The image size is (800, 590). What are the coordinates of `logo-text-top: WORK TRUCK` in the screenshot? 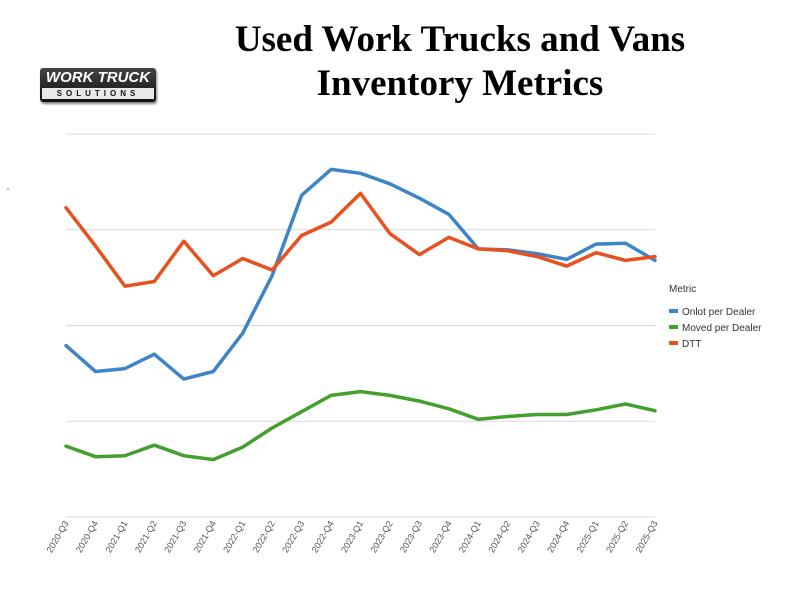 It's located at (98, 77).